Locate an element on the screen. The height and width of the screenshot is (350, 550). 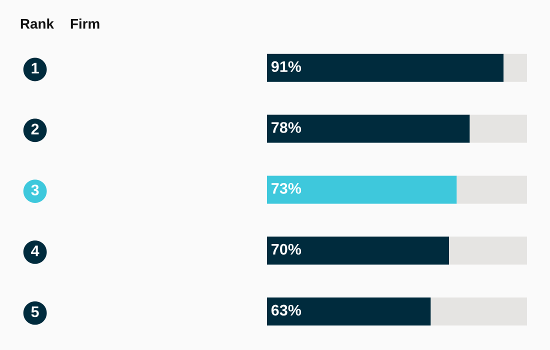
data-label: 70% is located at coordinates (287, 249).